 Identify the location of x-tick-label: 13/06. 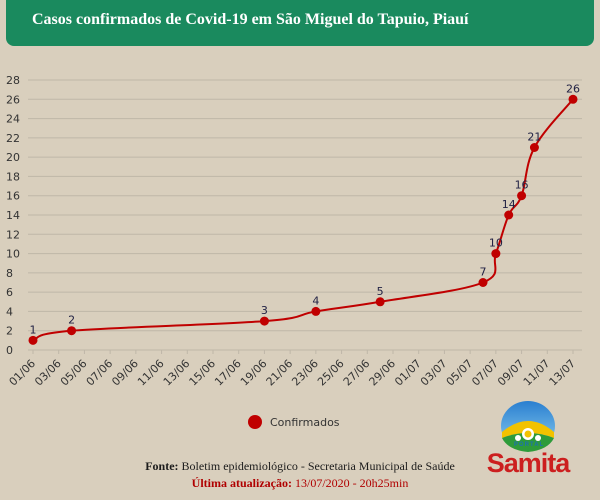
(177, 373).